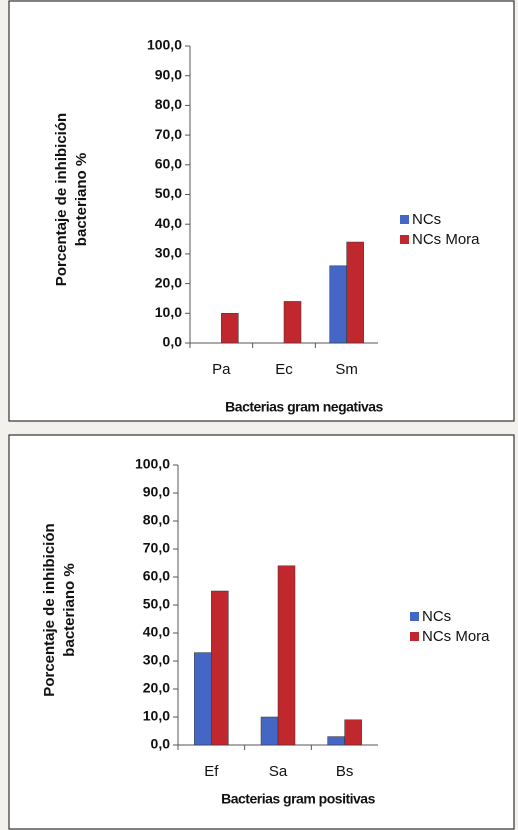 Image resolution: width=518 pixels, height=830 pixels. I want to click on x-tick-label: Ec, so click(284, 369).